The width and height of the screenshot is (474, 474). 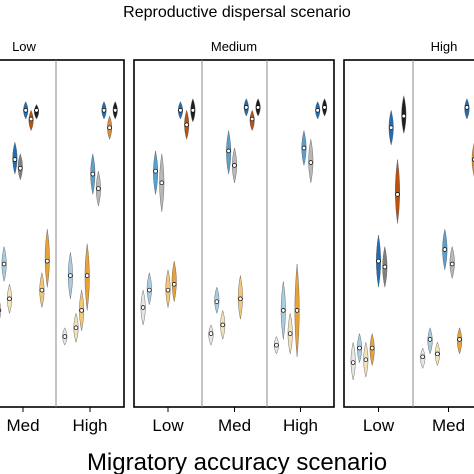 What do you see at coordinates (24, 46) in the screenshot?
I see `panel-label-low: Low` at bounding box center [24, 46].